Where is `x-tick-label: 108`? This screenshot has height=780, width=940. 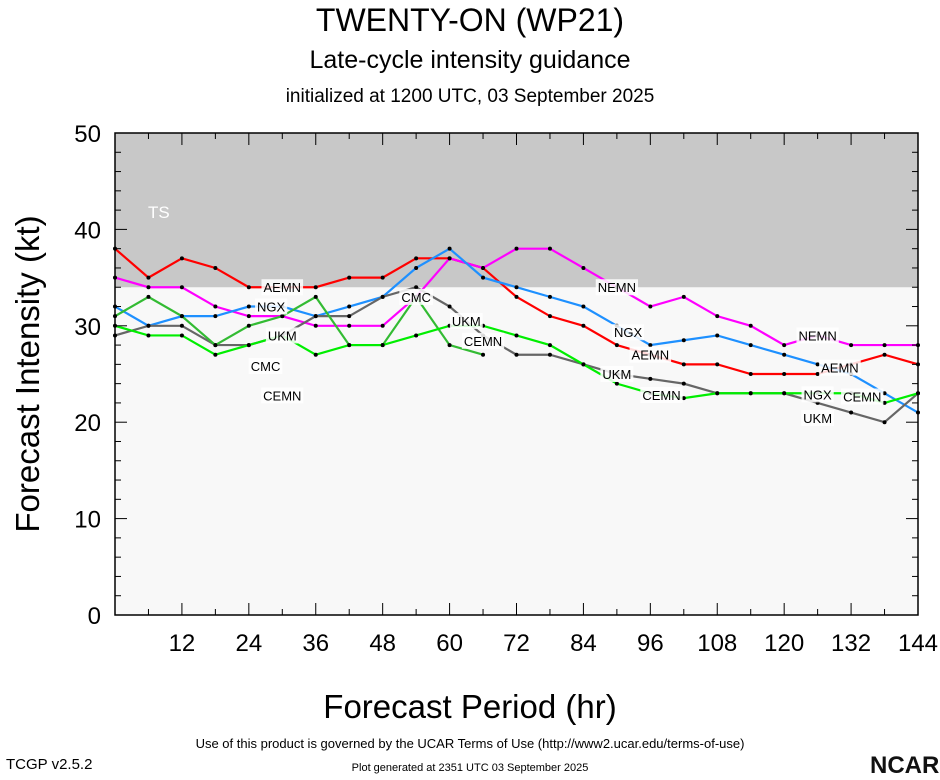
x-tick-label: 108 is located at coordinates (717, 643).